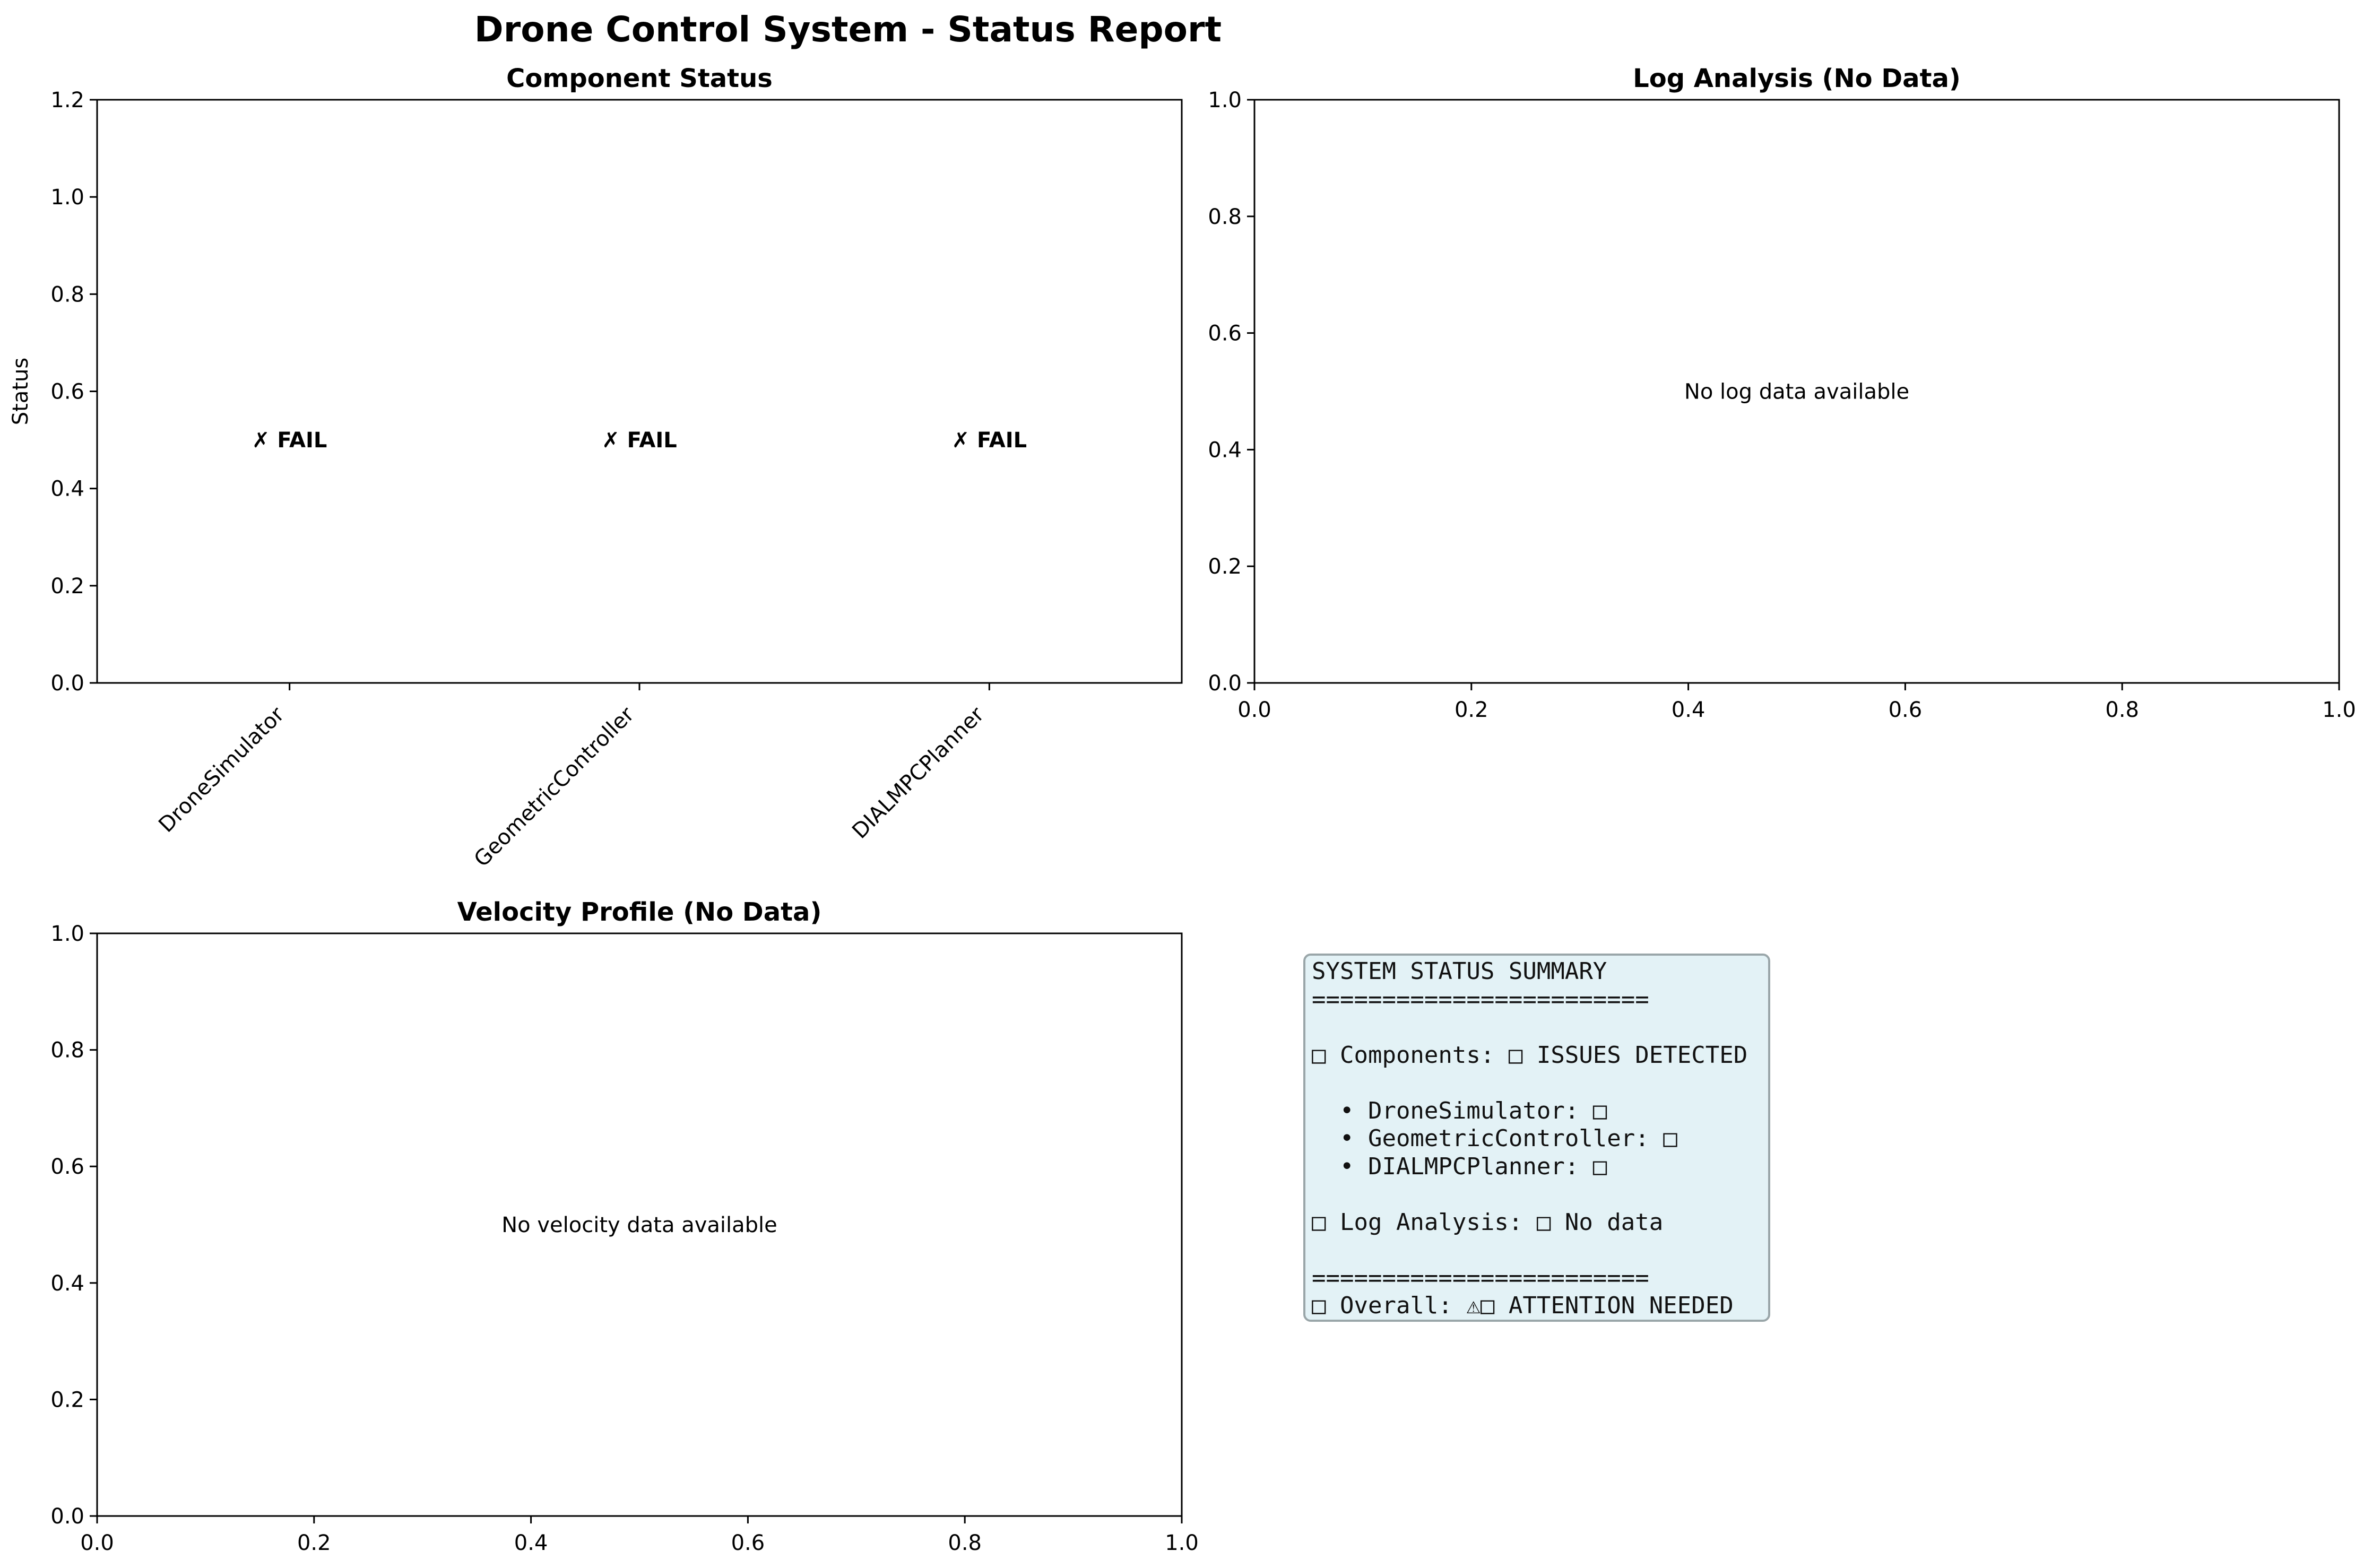 This screenshot has height=1568, width=2372. What do you see at coordinates (1460, 1166) in the screenshot?
I see `summary-line: • DIALMPCPlanner: □` at bounding box center [1460, 1166].